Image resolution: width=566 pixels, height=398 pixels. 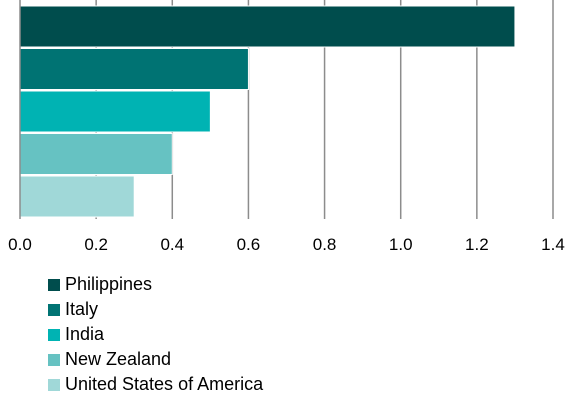 I want to click on bar-united-states-of-america, so click(x=77, y=196).